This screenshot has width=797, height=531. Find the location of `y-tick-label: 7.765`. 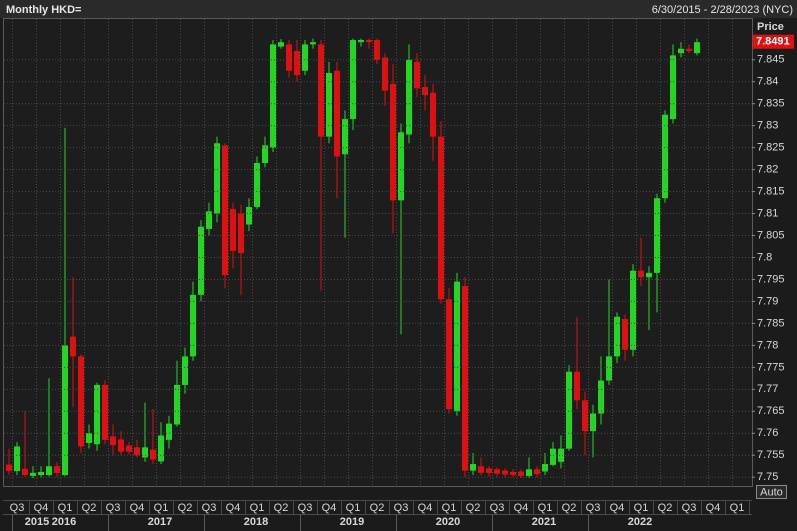

y-tick-label: 7.765 is located at coordinates (771, 411).